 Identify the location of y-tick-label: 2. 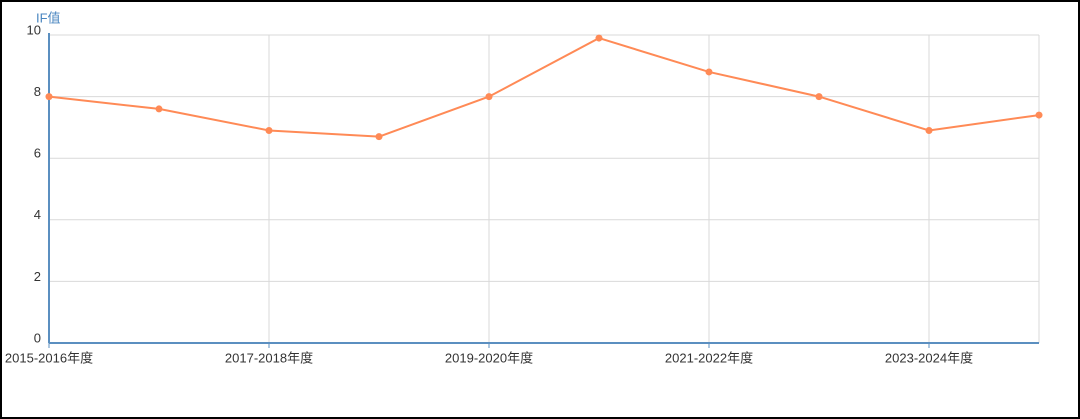
(37, 276).